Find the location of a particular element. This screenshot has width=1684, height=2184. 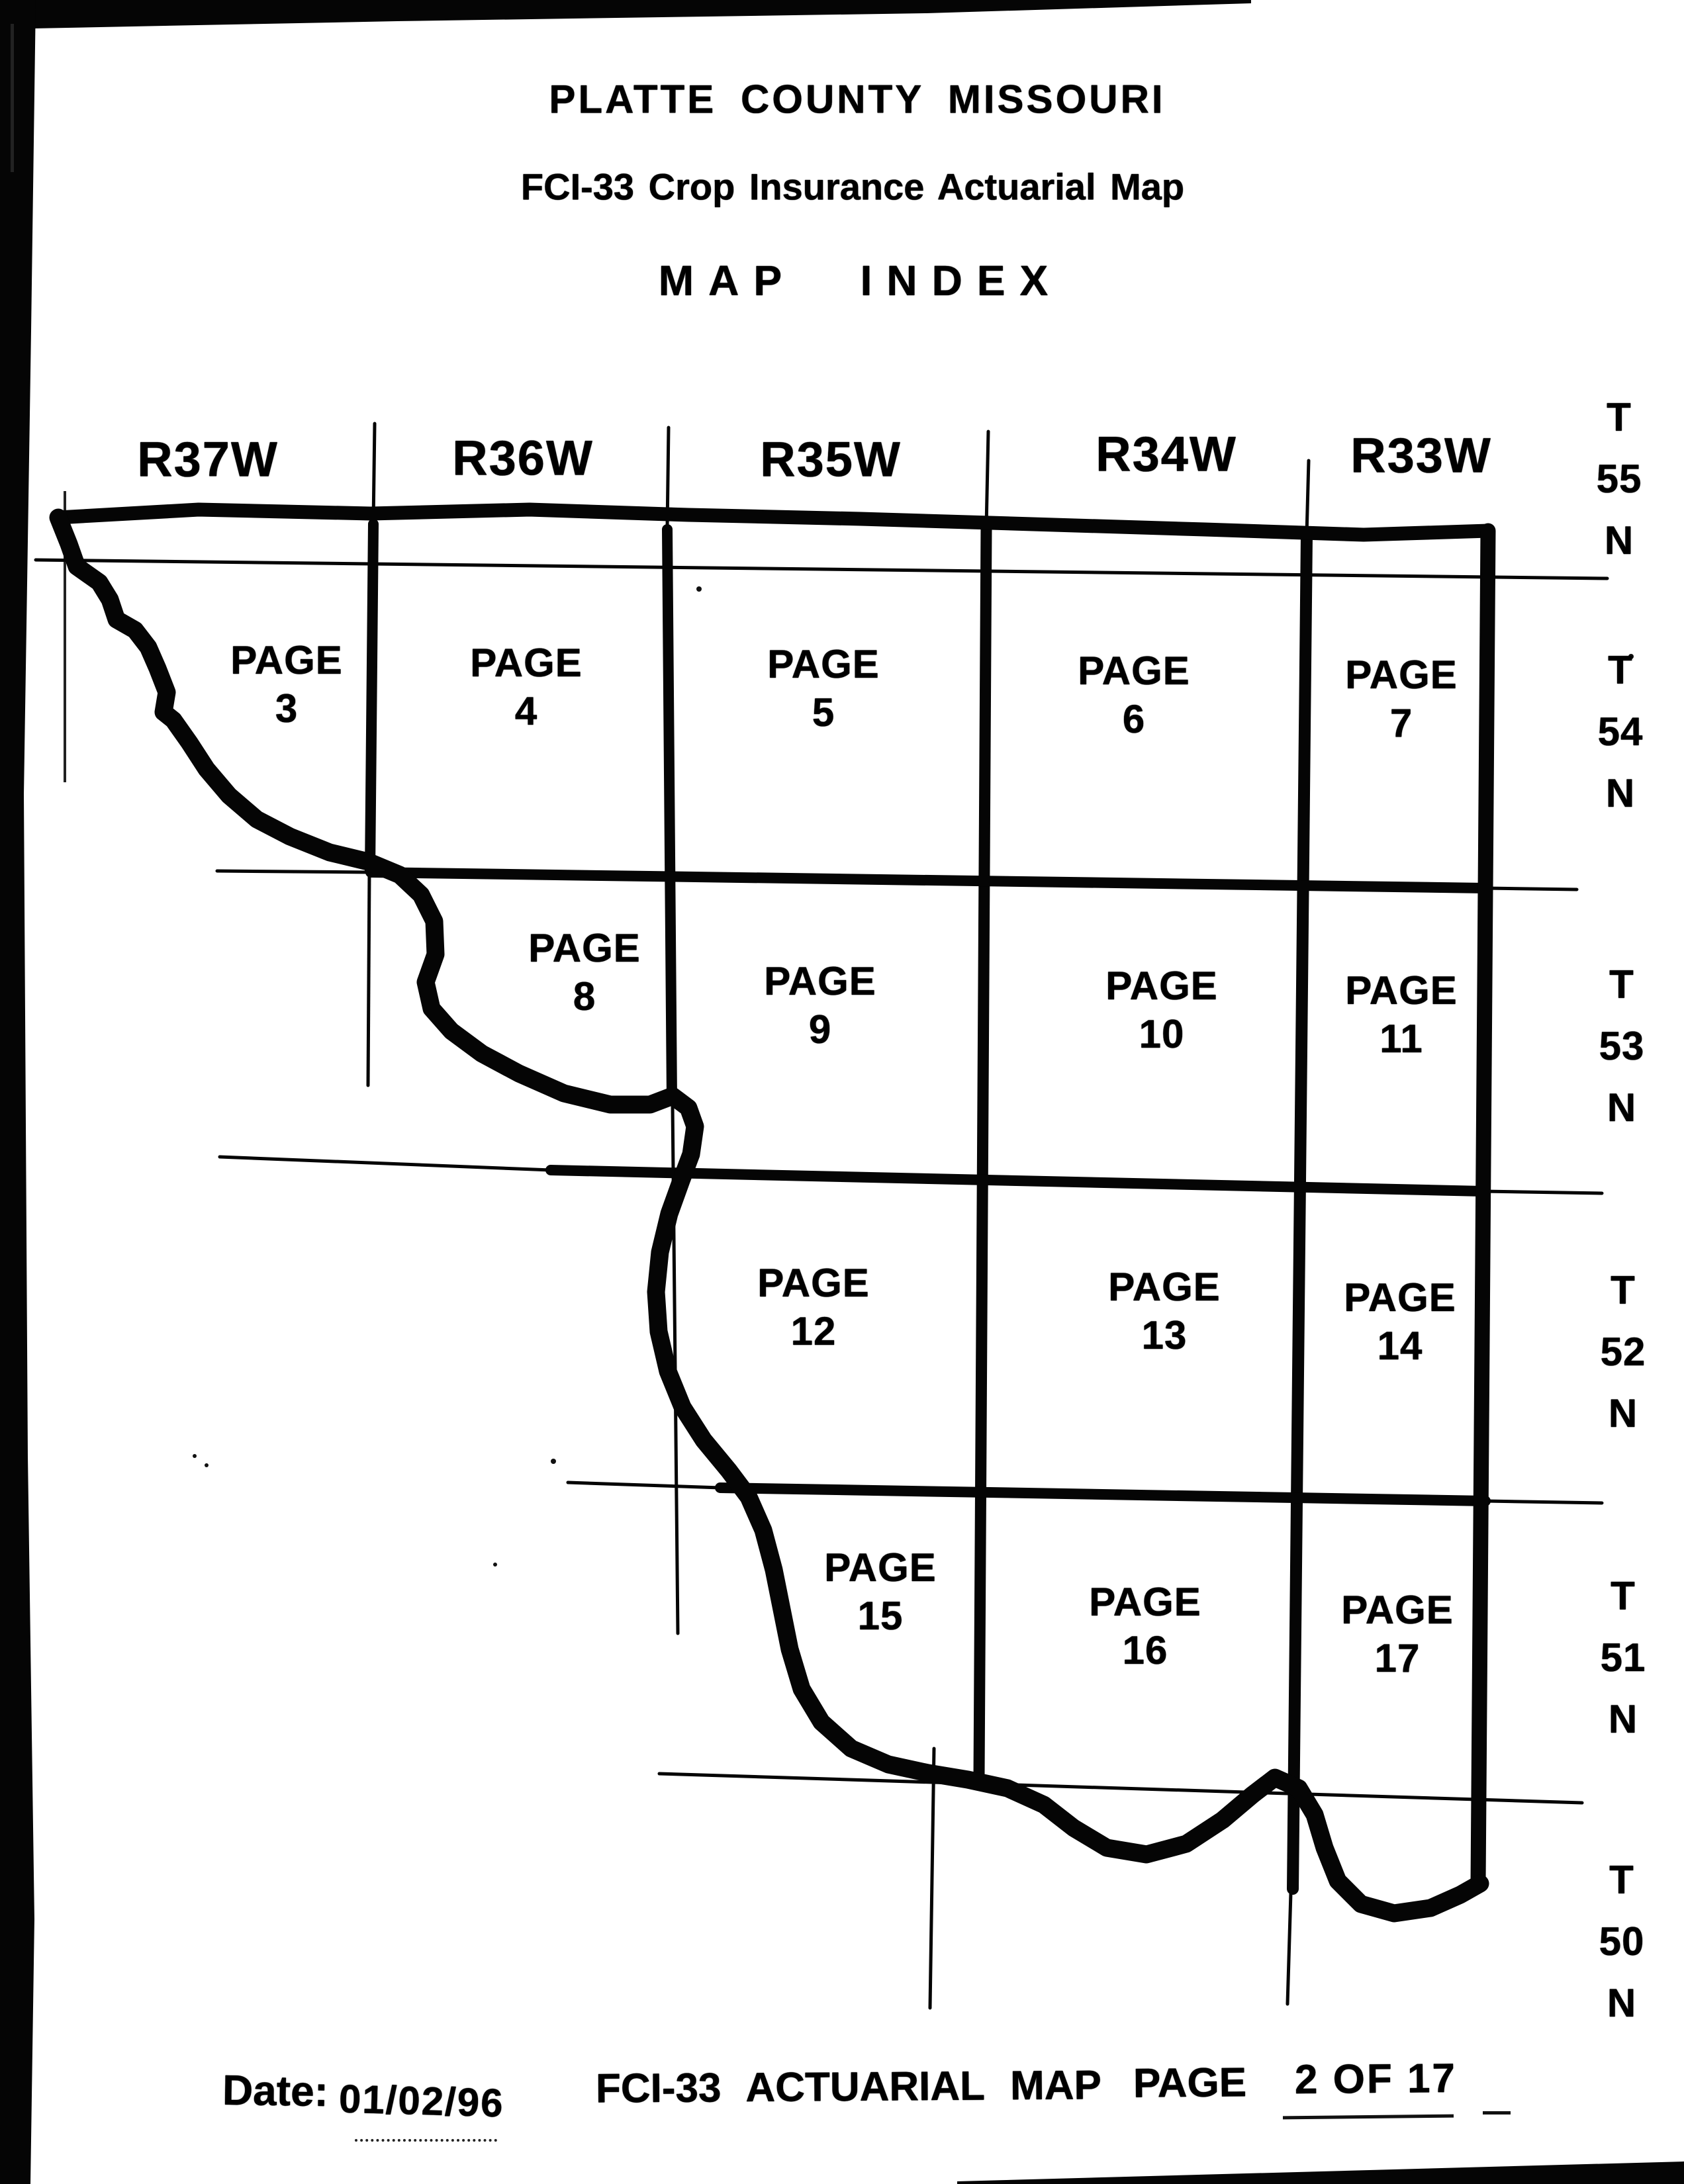

page-cell-6: PAGE 6 is located at coordinates (1134, 695).